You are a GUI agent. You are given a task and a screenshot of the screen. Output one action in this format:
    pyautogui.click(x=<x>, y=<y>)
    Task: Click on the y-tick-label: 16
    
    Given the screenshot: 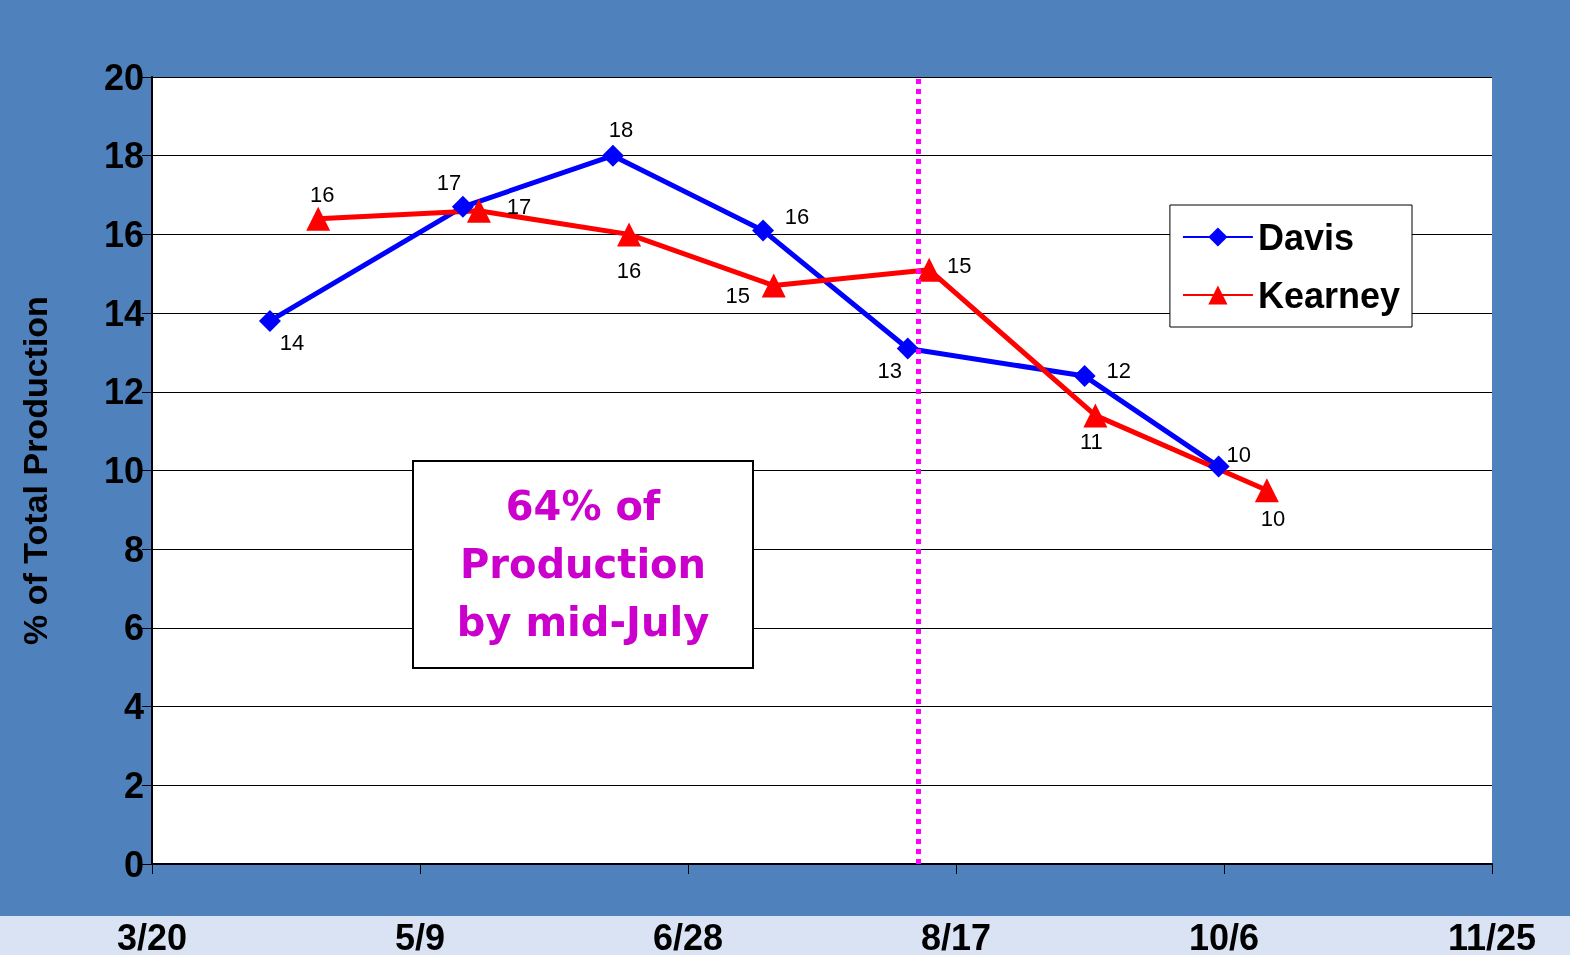 What is the action you would take?
    pyautogui.click(x=123, y=234)
    